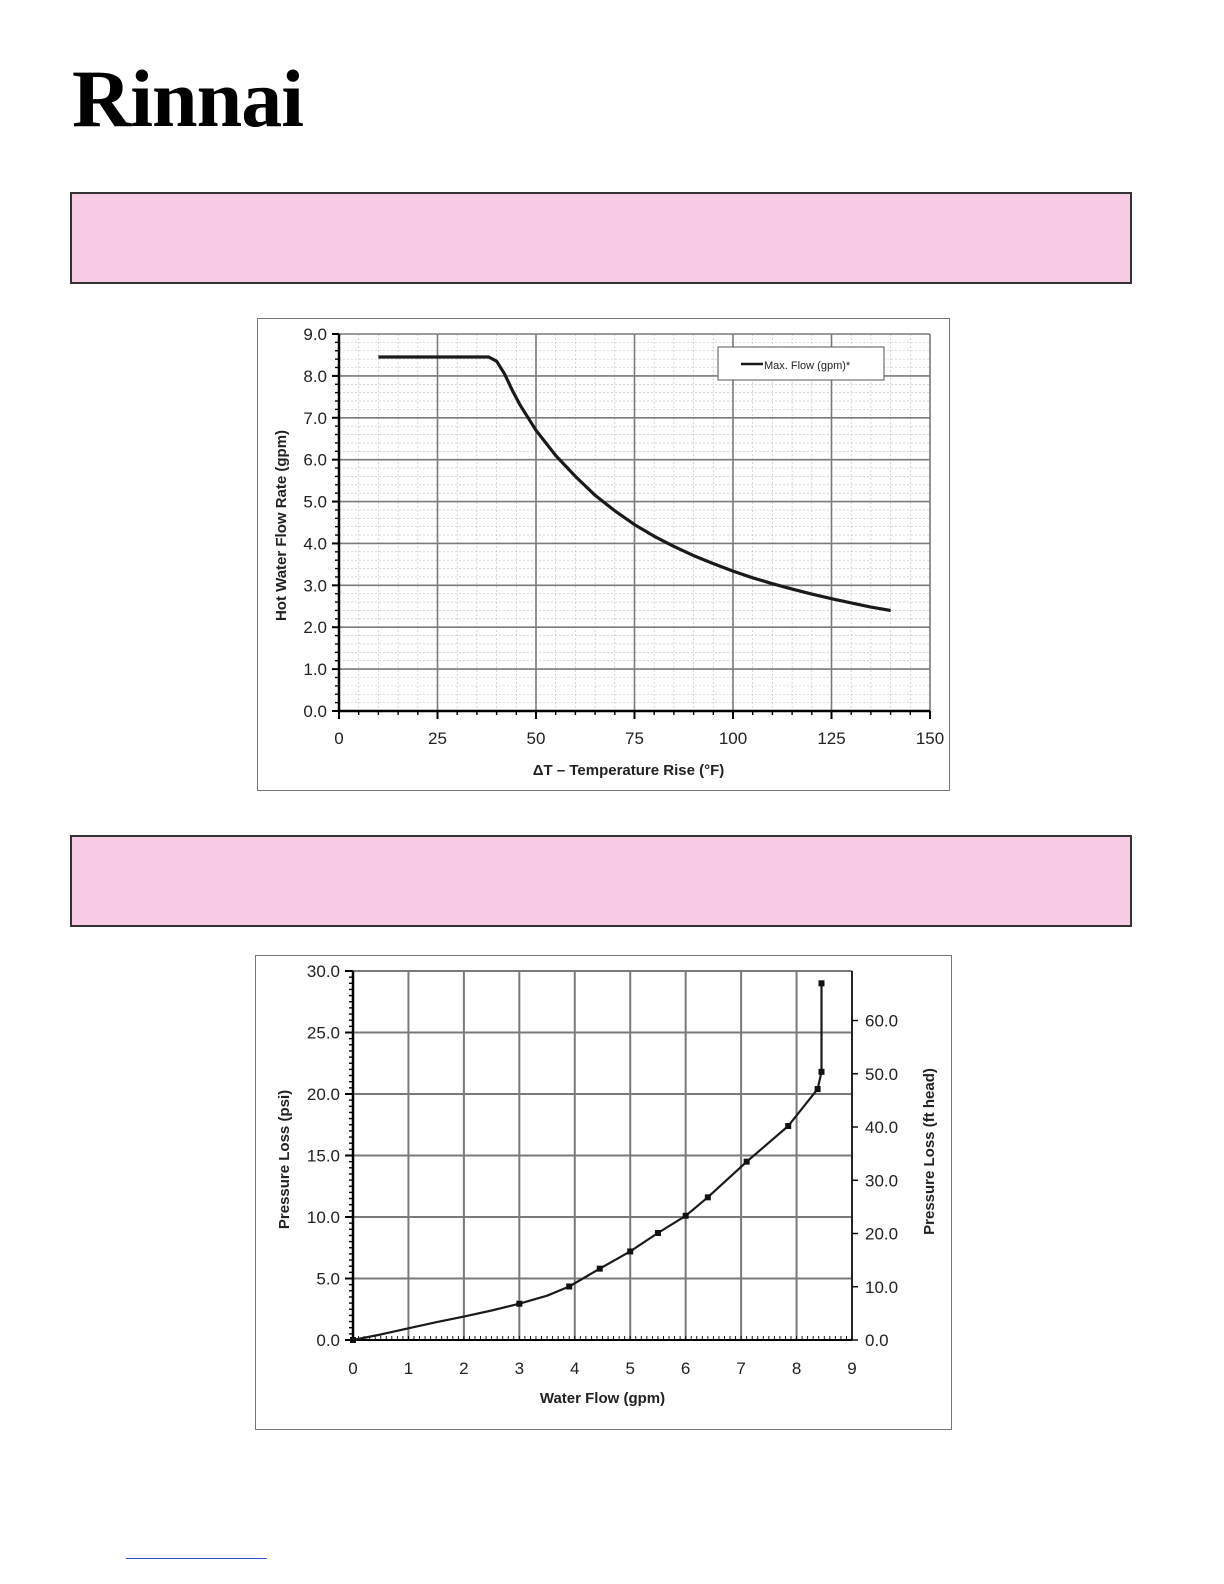 The height and width of the screenshot is (1584, 1224). Describe the element at coordinates (930, 738) in the screenshot. I see `x-tick-label: 150` at that location.